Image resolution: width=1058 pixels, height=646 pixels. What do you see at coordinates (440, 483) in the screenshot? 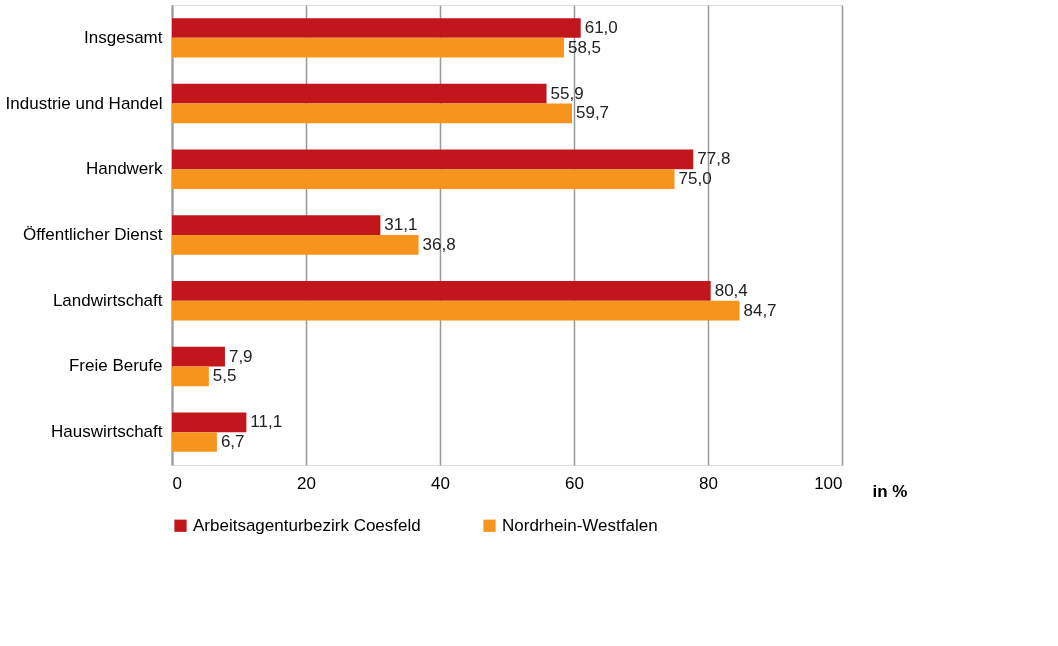
I see `x-tick-label: 40` at bounding box center [440, 483].